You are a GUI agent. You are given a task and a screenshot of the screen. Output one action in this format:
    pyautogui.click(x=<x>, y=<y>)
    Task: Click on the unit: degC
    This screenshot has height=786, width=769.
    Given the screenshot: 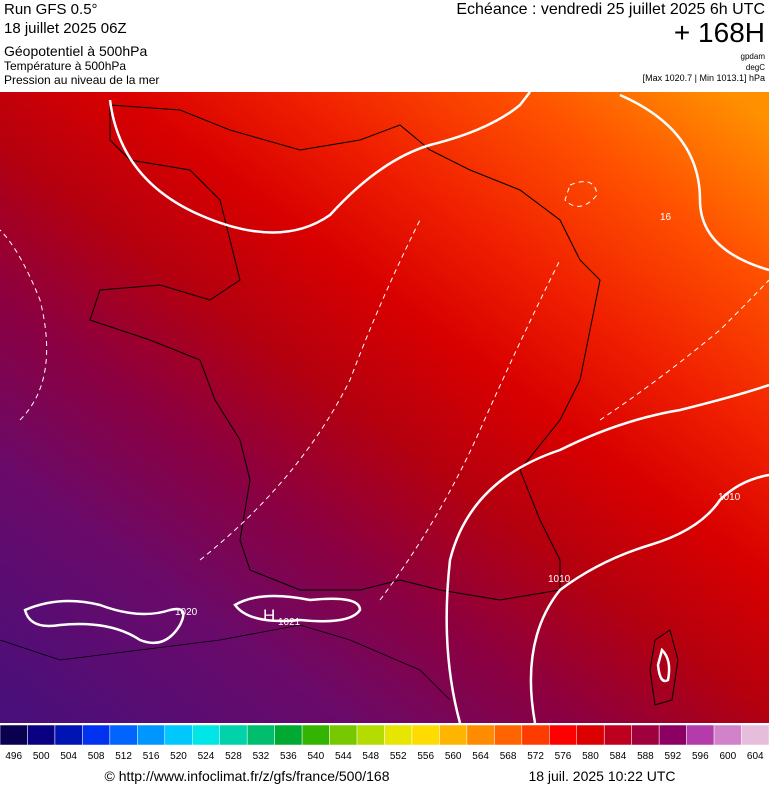 What is the action you would take?
    pyautogui.click(x=755, y=67)
    